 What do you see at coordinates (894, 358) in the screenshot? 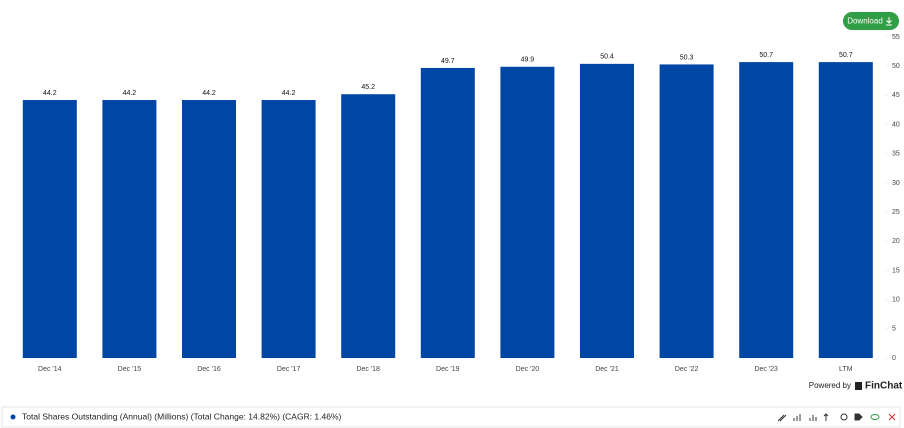
I see `y-tick-label: 0` at bounding box center [894, 358].